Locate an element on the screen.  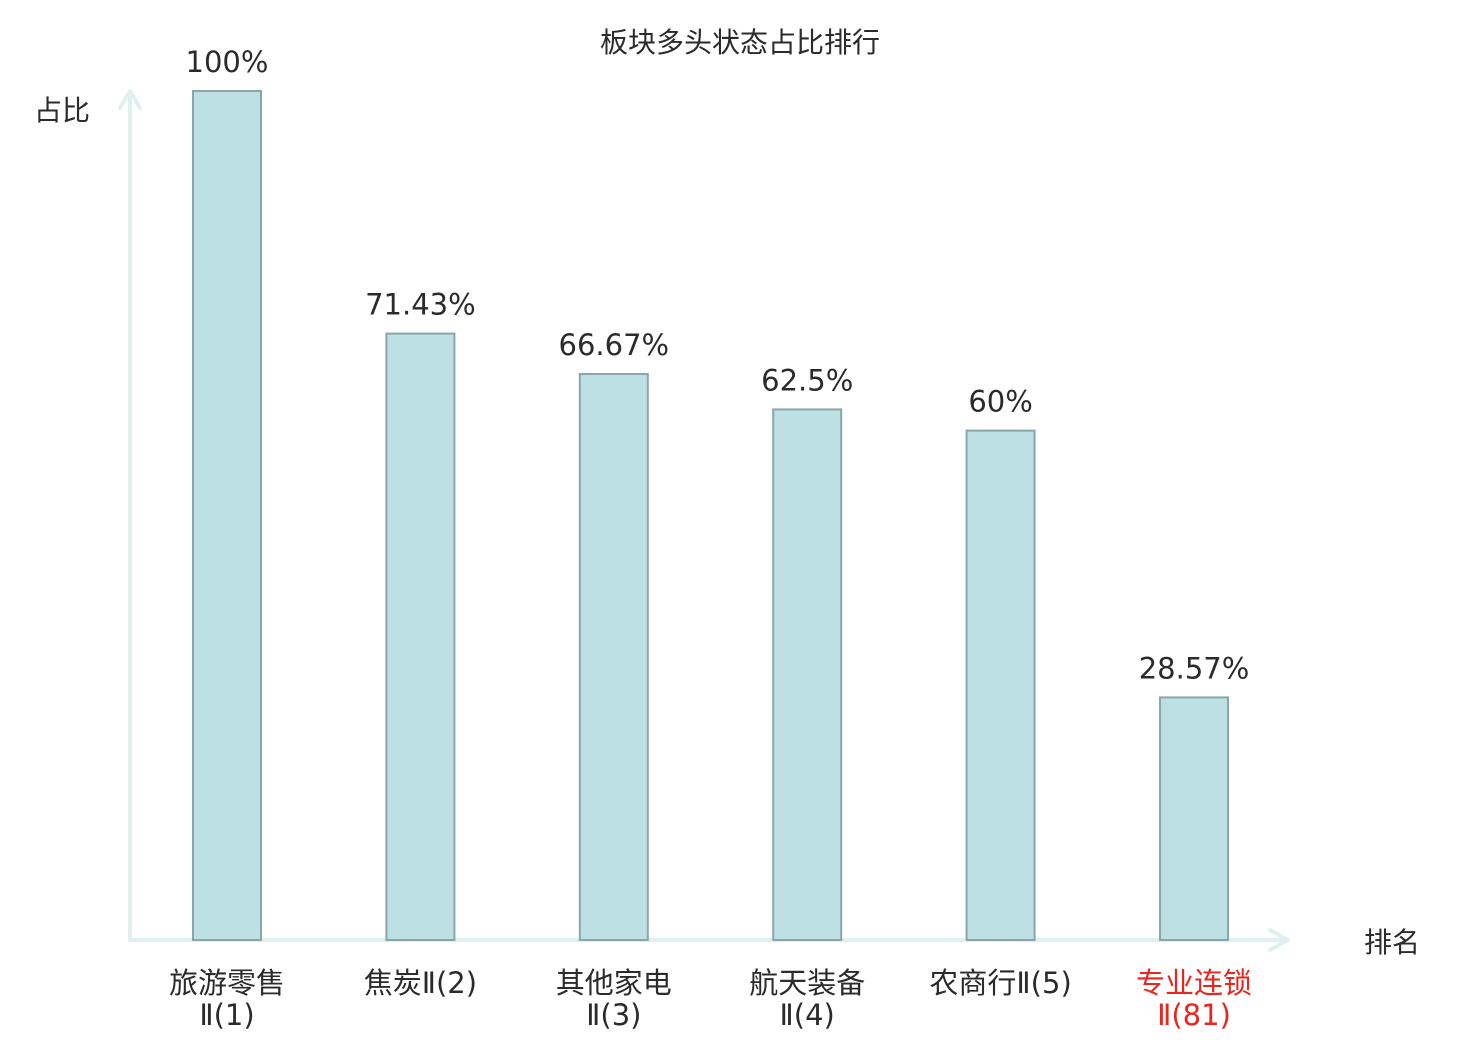
x-axis-arrowhead is located at coordinates (1279, 940).